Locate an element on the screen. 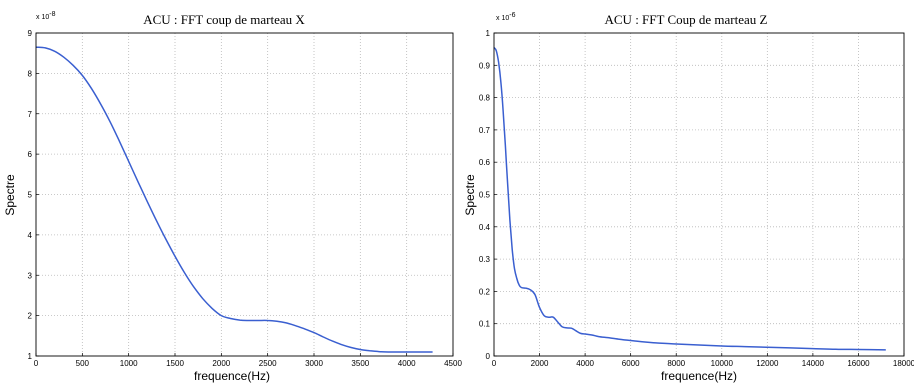 This screenshot has width=914, height=383. x-tick-label: 6000 is located at coordinates (631, 363).